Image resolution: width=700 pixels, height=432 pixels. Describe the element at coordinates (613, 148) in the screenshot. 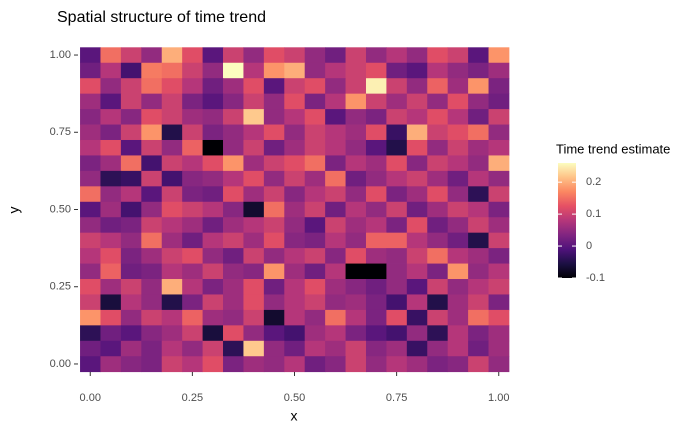

I see `legend-title: Time trend estimate` at that location.